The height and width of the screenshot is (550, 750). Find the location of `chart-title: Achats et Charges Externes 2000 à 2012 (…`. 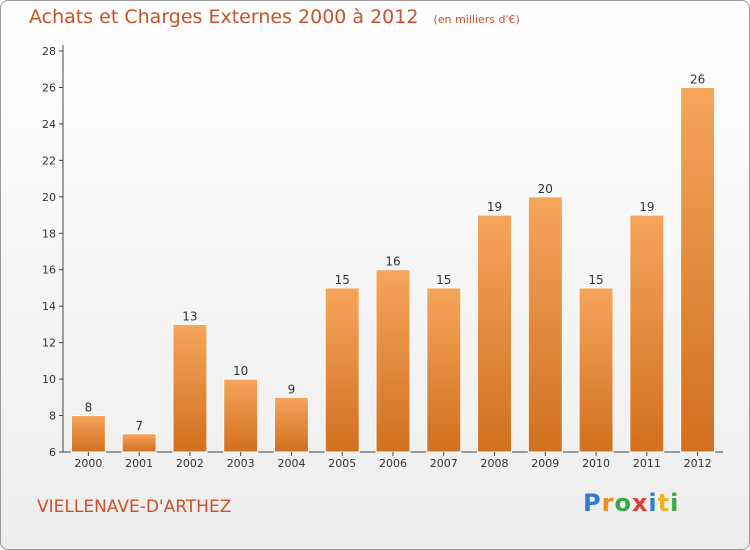

chart-title: Achats et Charges Externes 2000 à 2012 (… is located at coordinates (274, 17).